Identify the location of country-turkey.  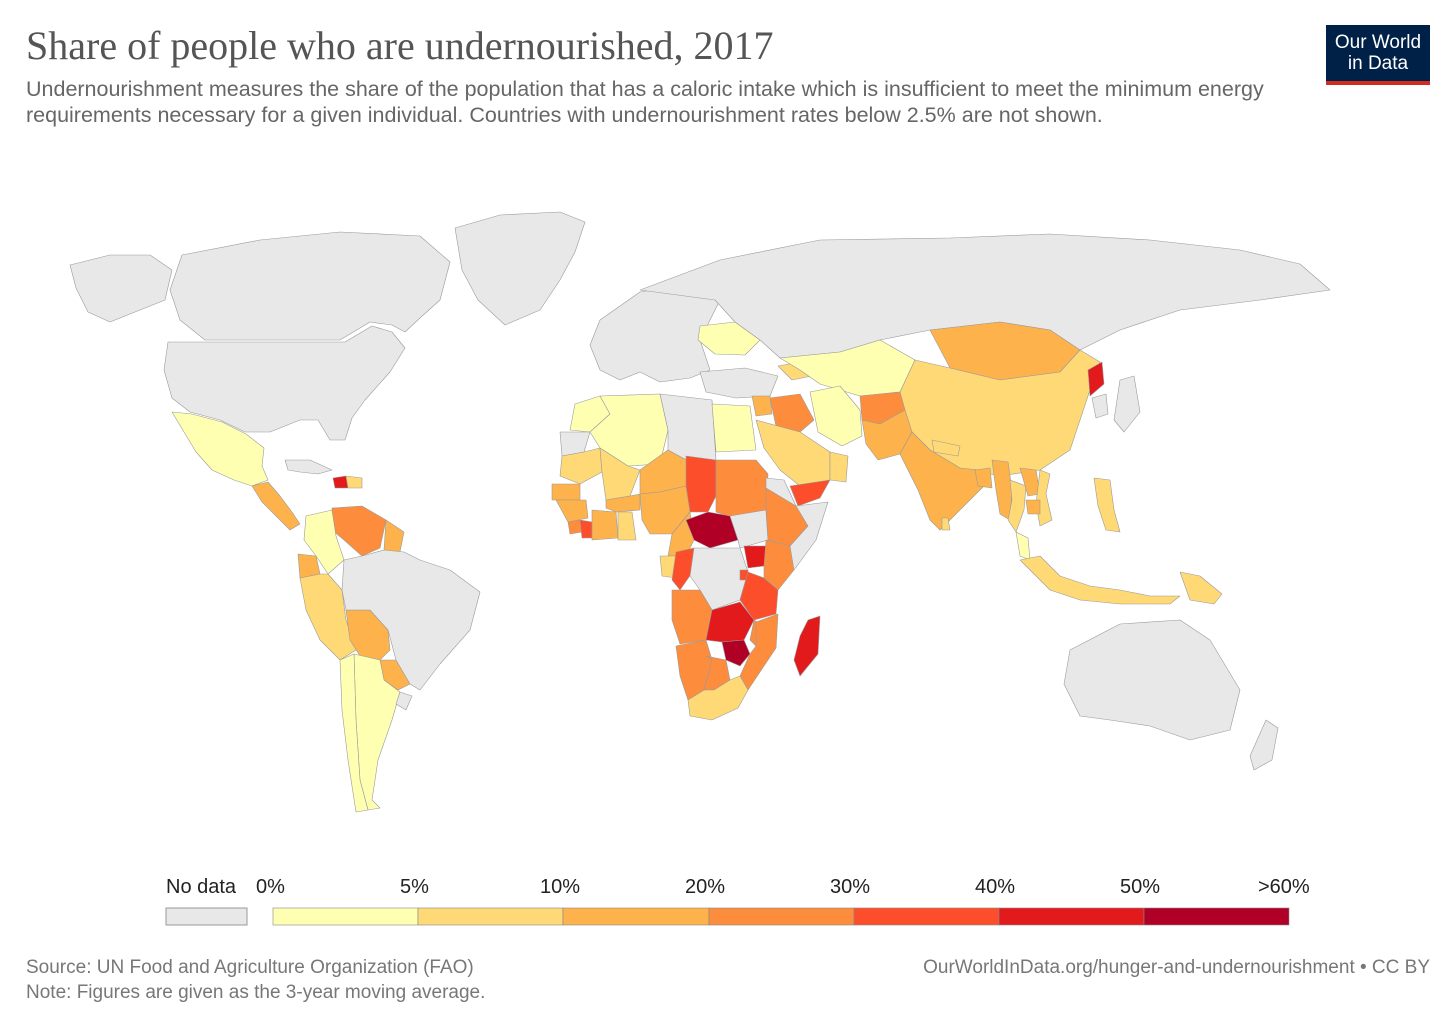
(739, 383).